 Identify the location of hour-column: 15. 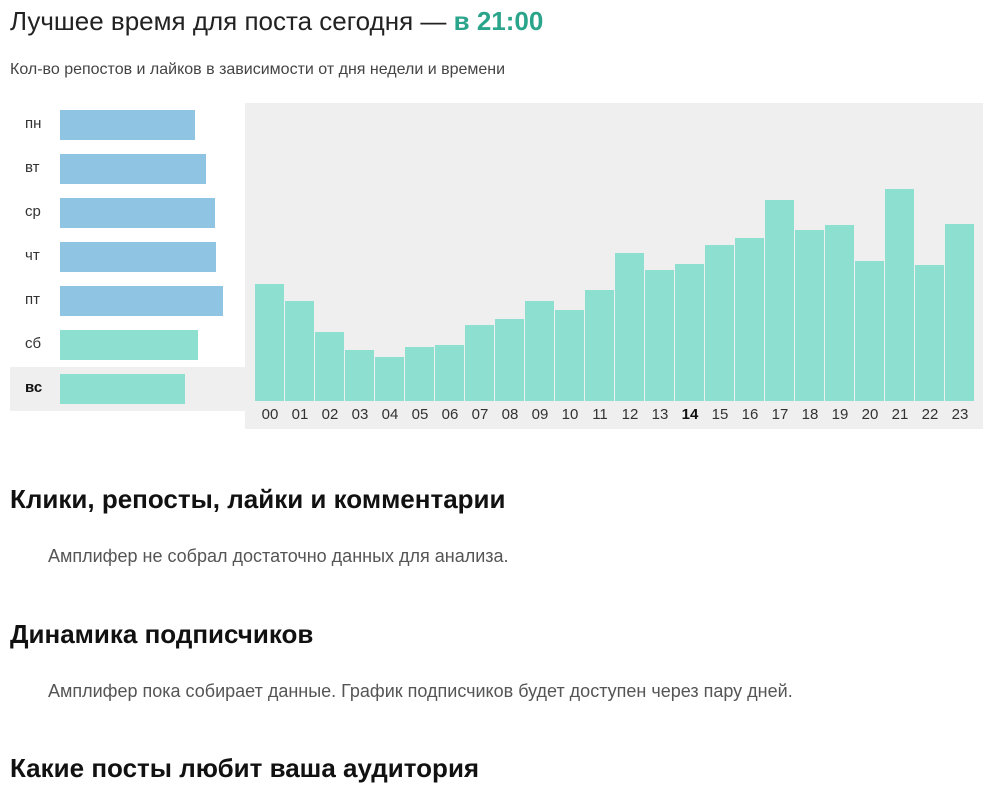
(720, 266).